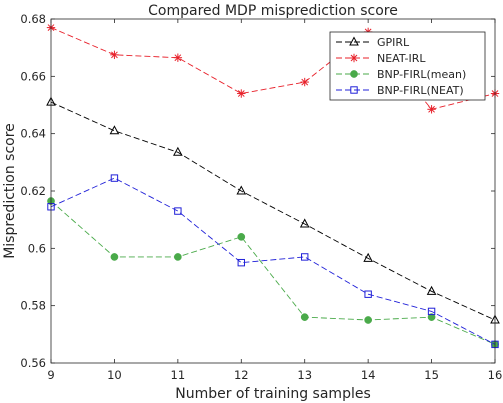 The height and width of the screenshot is (403, 503). I want to click on y-tick-label-2: 0.58, so click(33, 306).